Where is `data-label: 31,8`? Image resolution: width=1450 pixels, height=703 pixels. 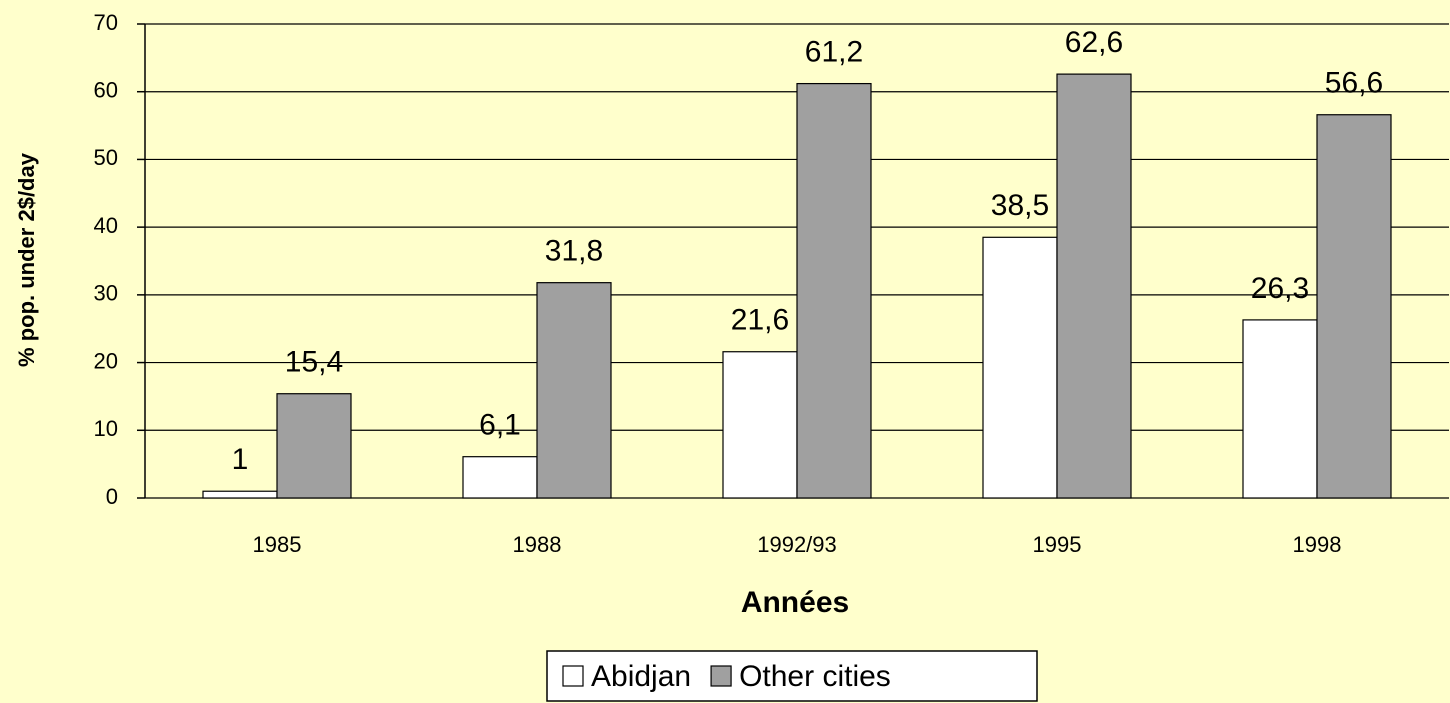 data-label: 31,8 is located at coordinates (574, 251).